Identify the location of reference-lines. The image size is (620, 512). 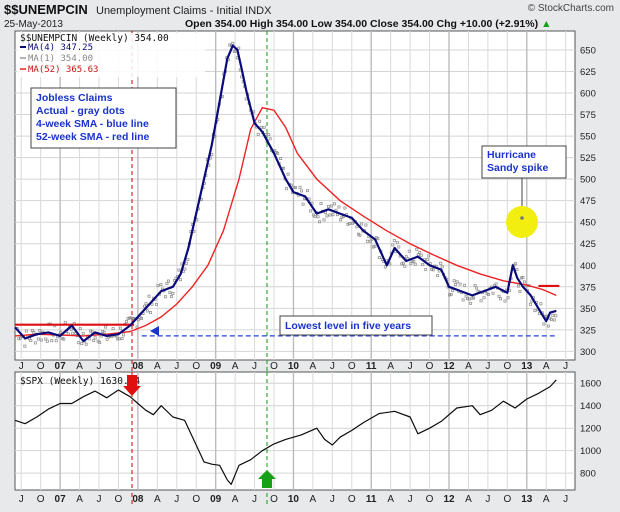
(287, 310).